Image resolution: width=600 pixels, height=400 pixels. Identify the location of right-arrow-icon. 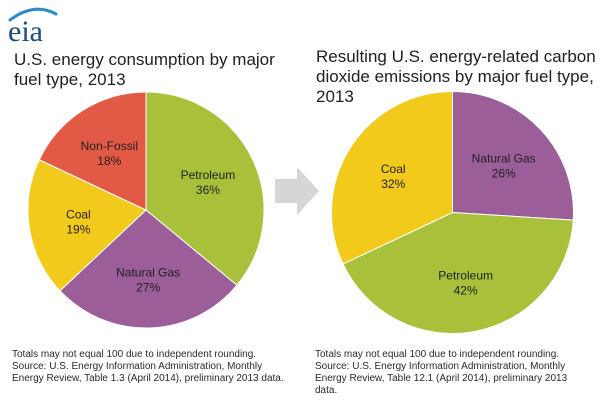
(297, 191).